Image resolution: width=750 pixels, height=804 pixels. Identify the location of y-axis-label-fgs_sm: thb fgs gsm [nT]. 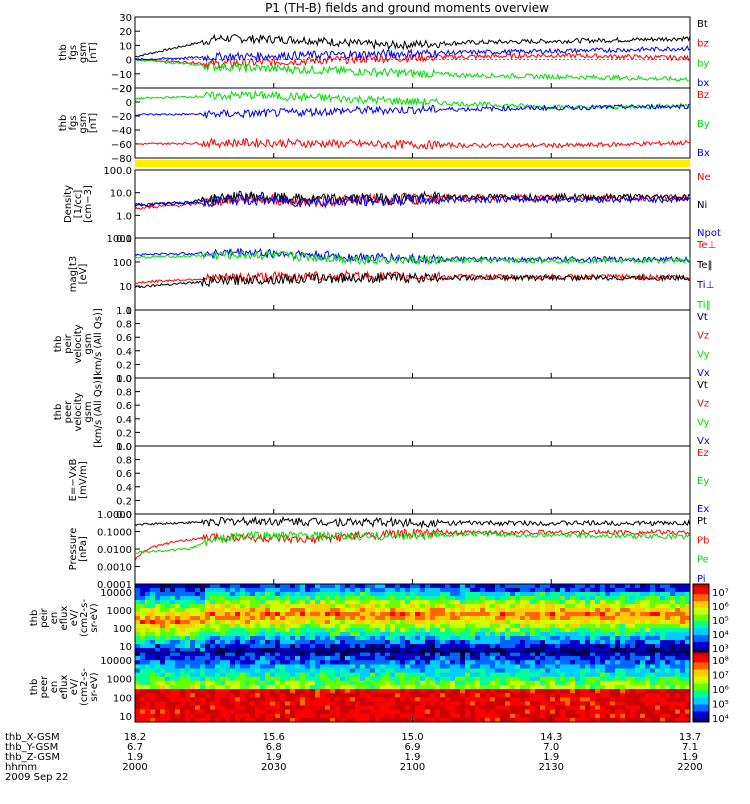
(78, 122).